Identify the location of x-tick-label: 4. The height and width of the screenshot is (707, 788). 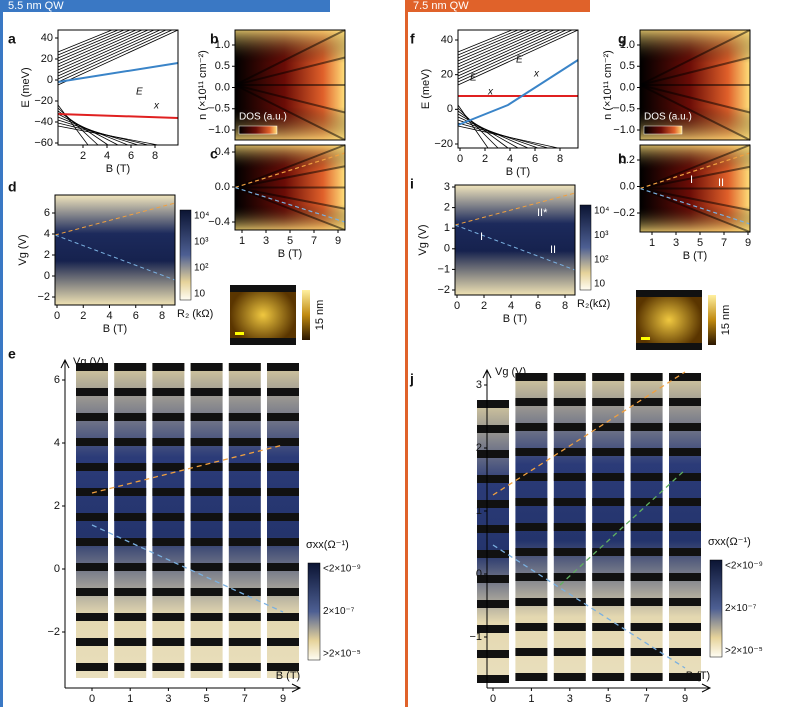
(107, 156).